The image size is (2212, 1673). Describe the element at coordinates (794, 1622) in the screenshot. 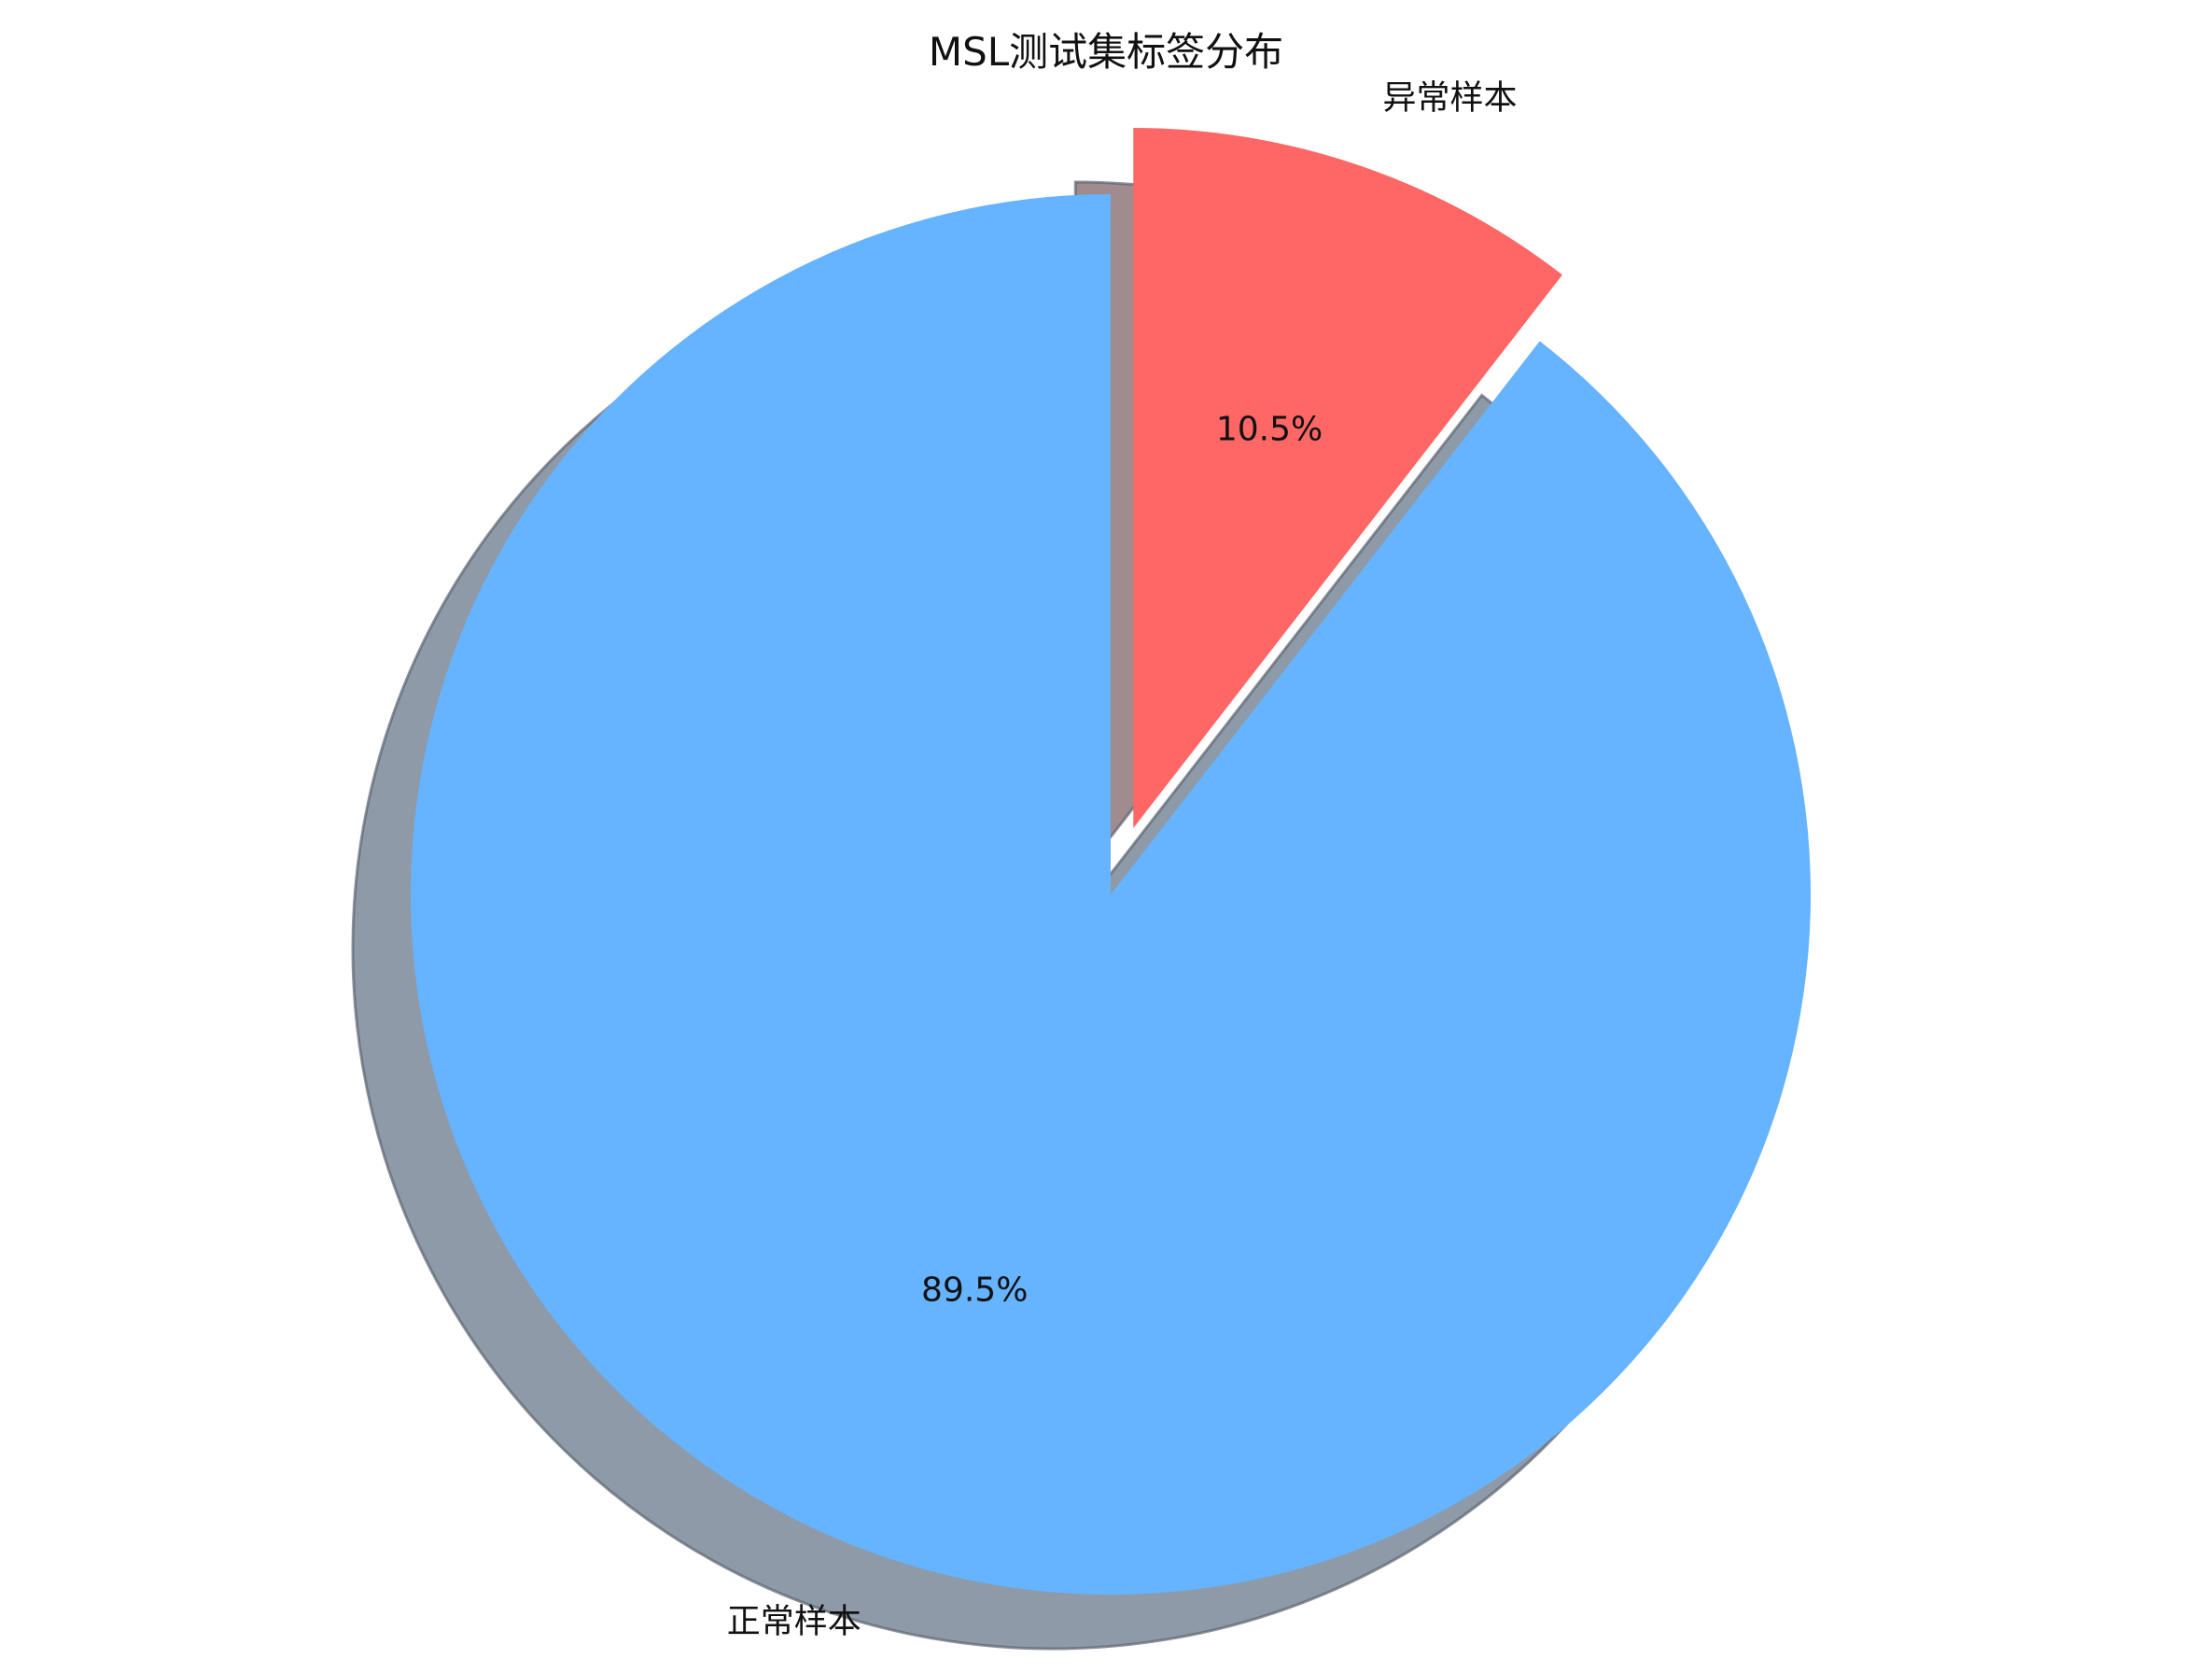

I see `slice-2-label: 正常样本` at that location.